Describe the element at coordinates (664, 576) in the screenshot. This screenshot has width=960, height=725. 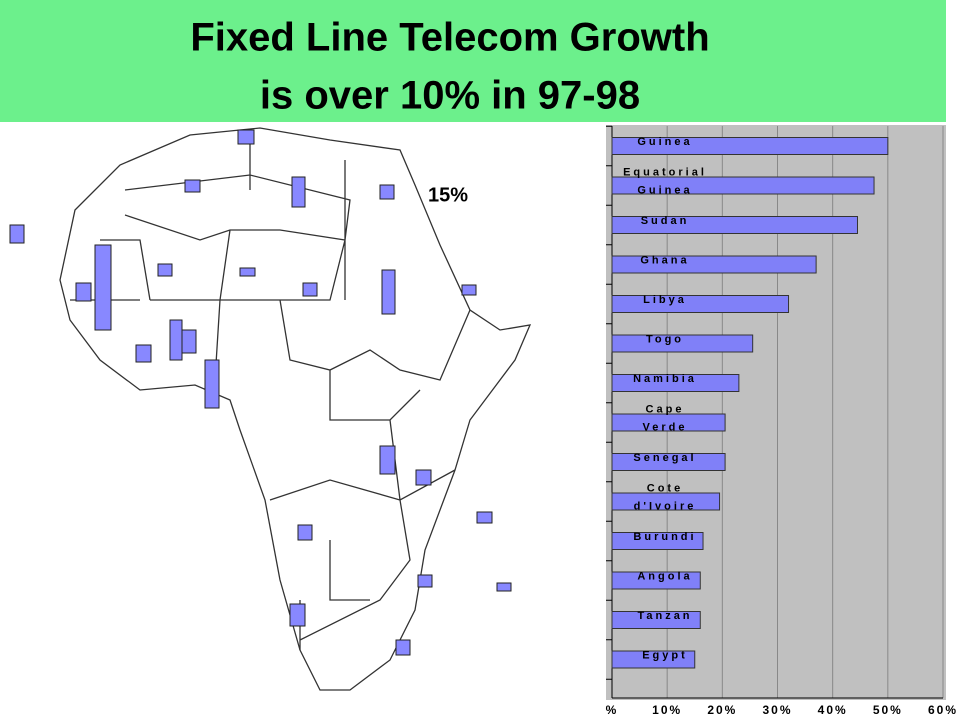
I see `y-tick-label: Angola` at that location.